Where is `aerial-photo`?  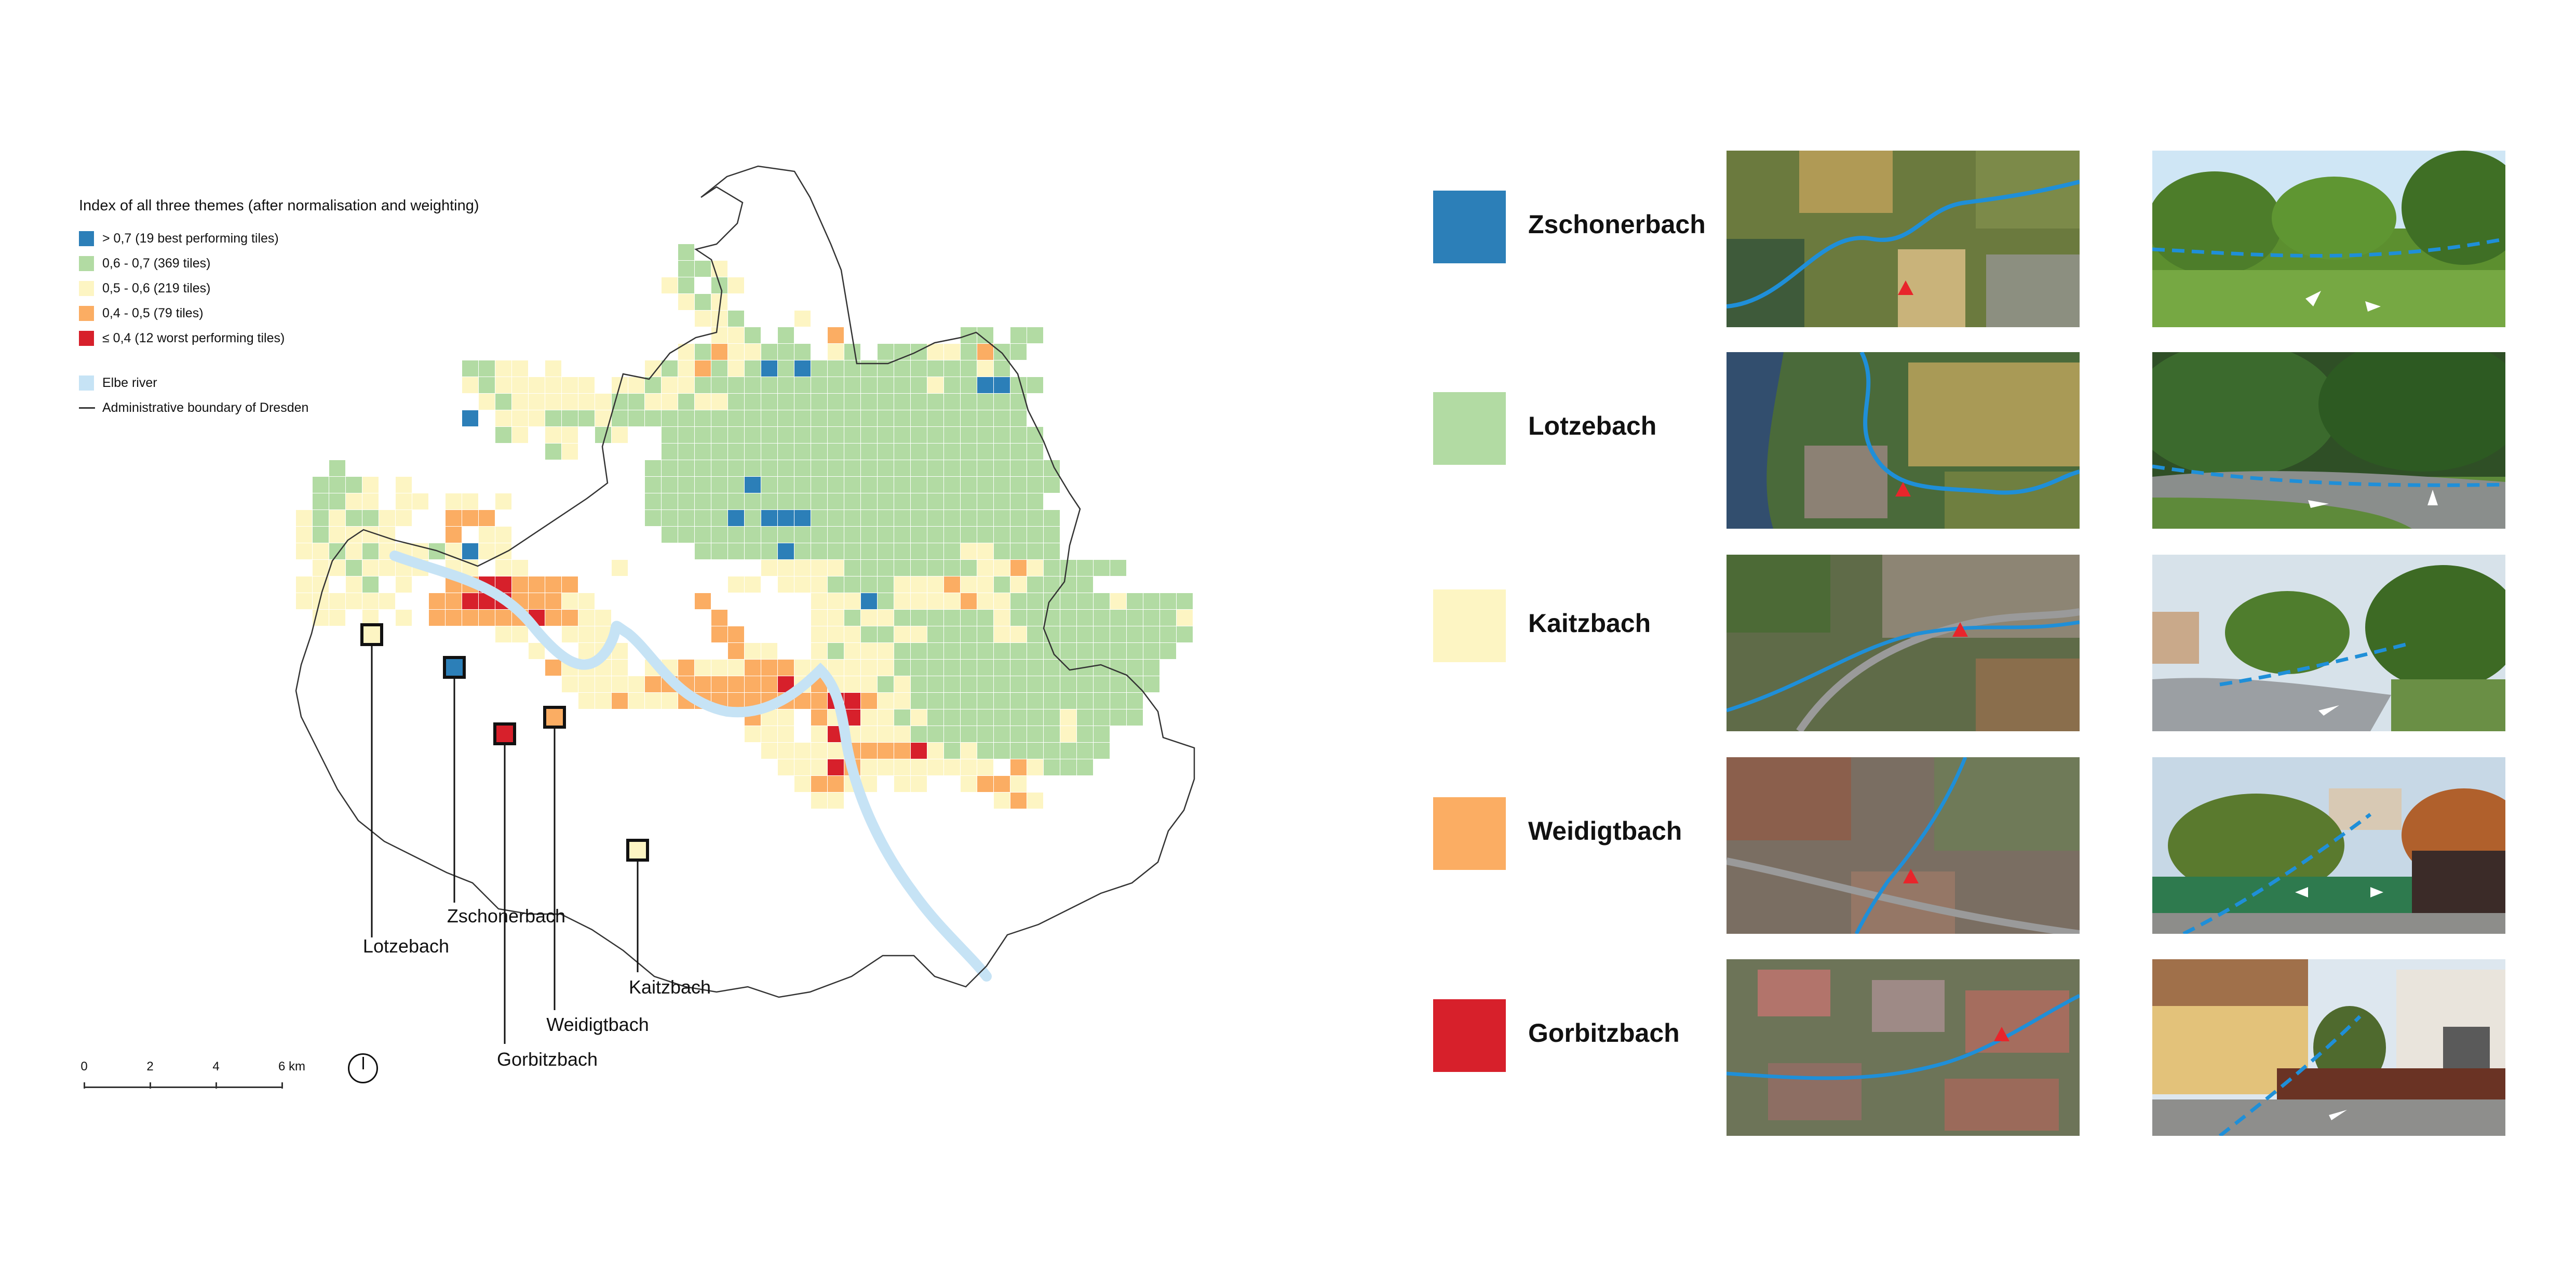
aerial-photo is located at coordinates (1903, 1048).